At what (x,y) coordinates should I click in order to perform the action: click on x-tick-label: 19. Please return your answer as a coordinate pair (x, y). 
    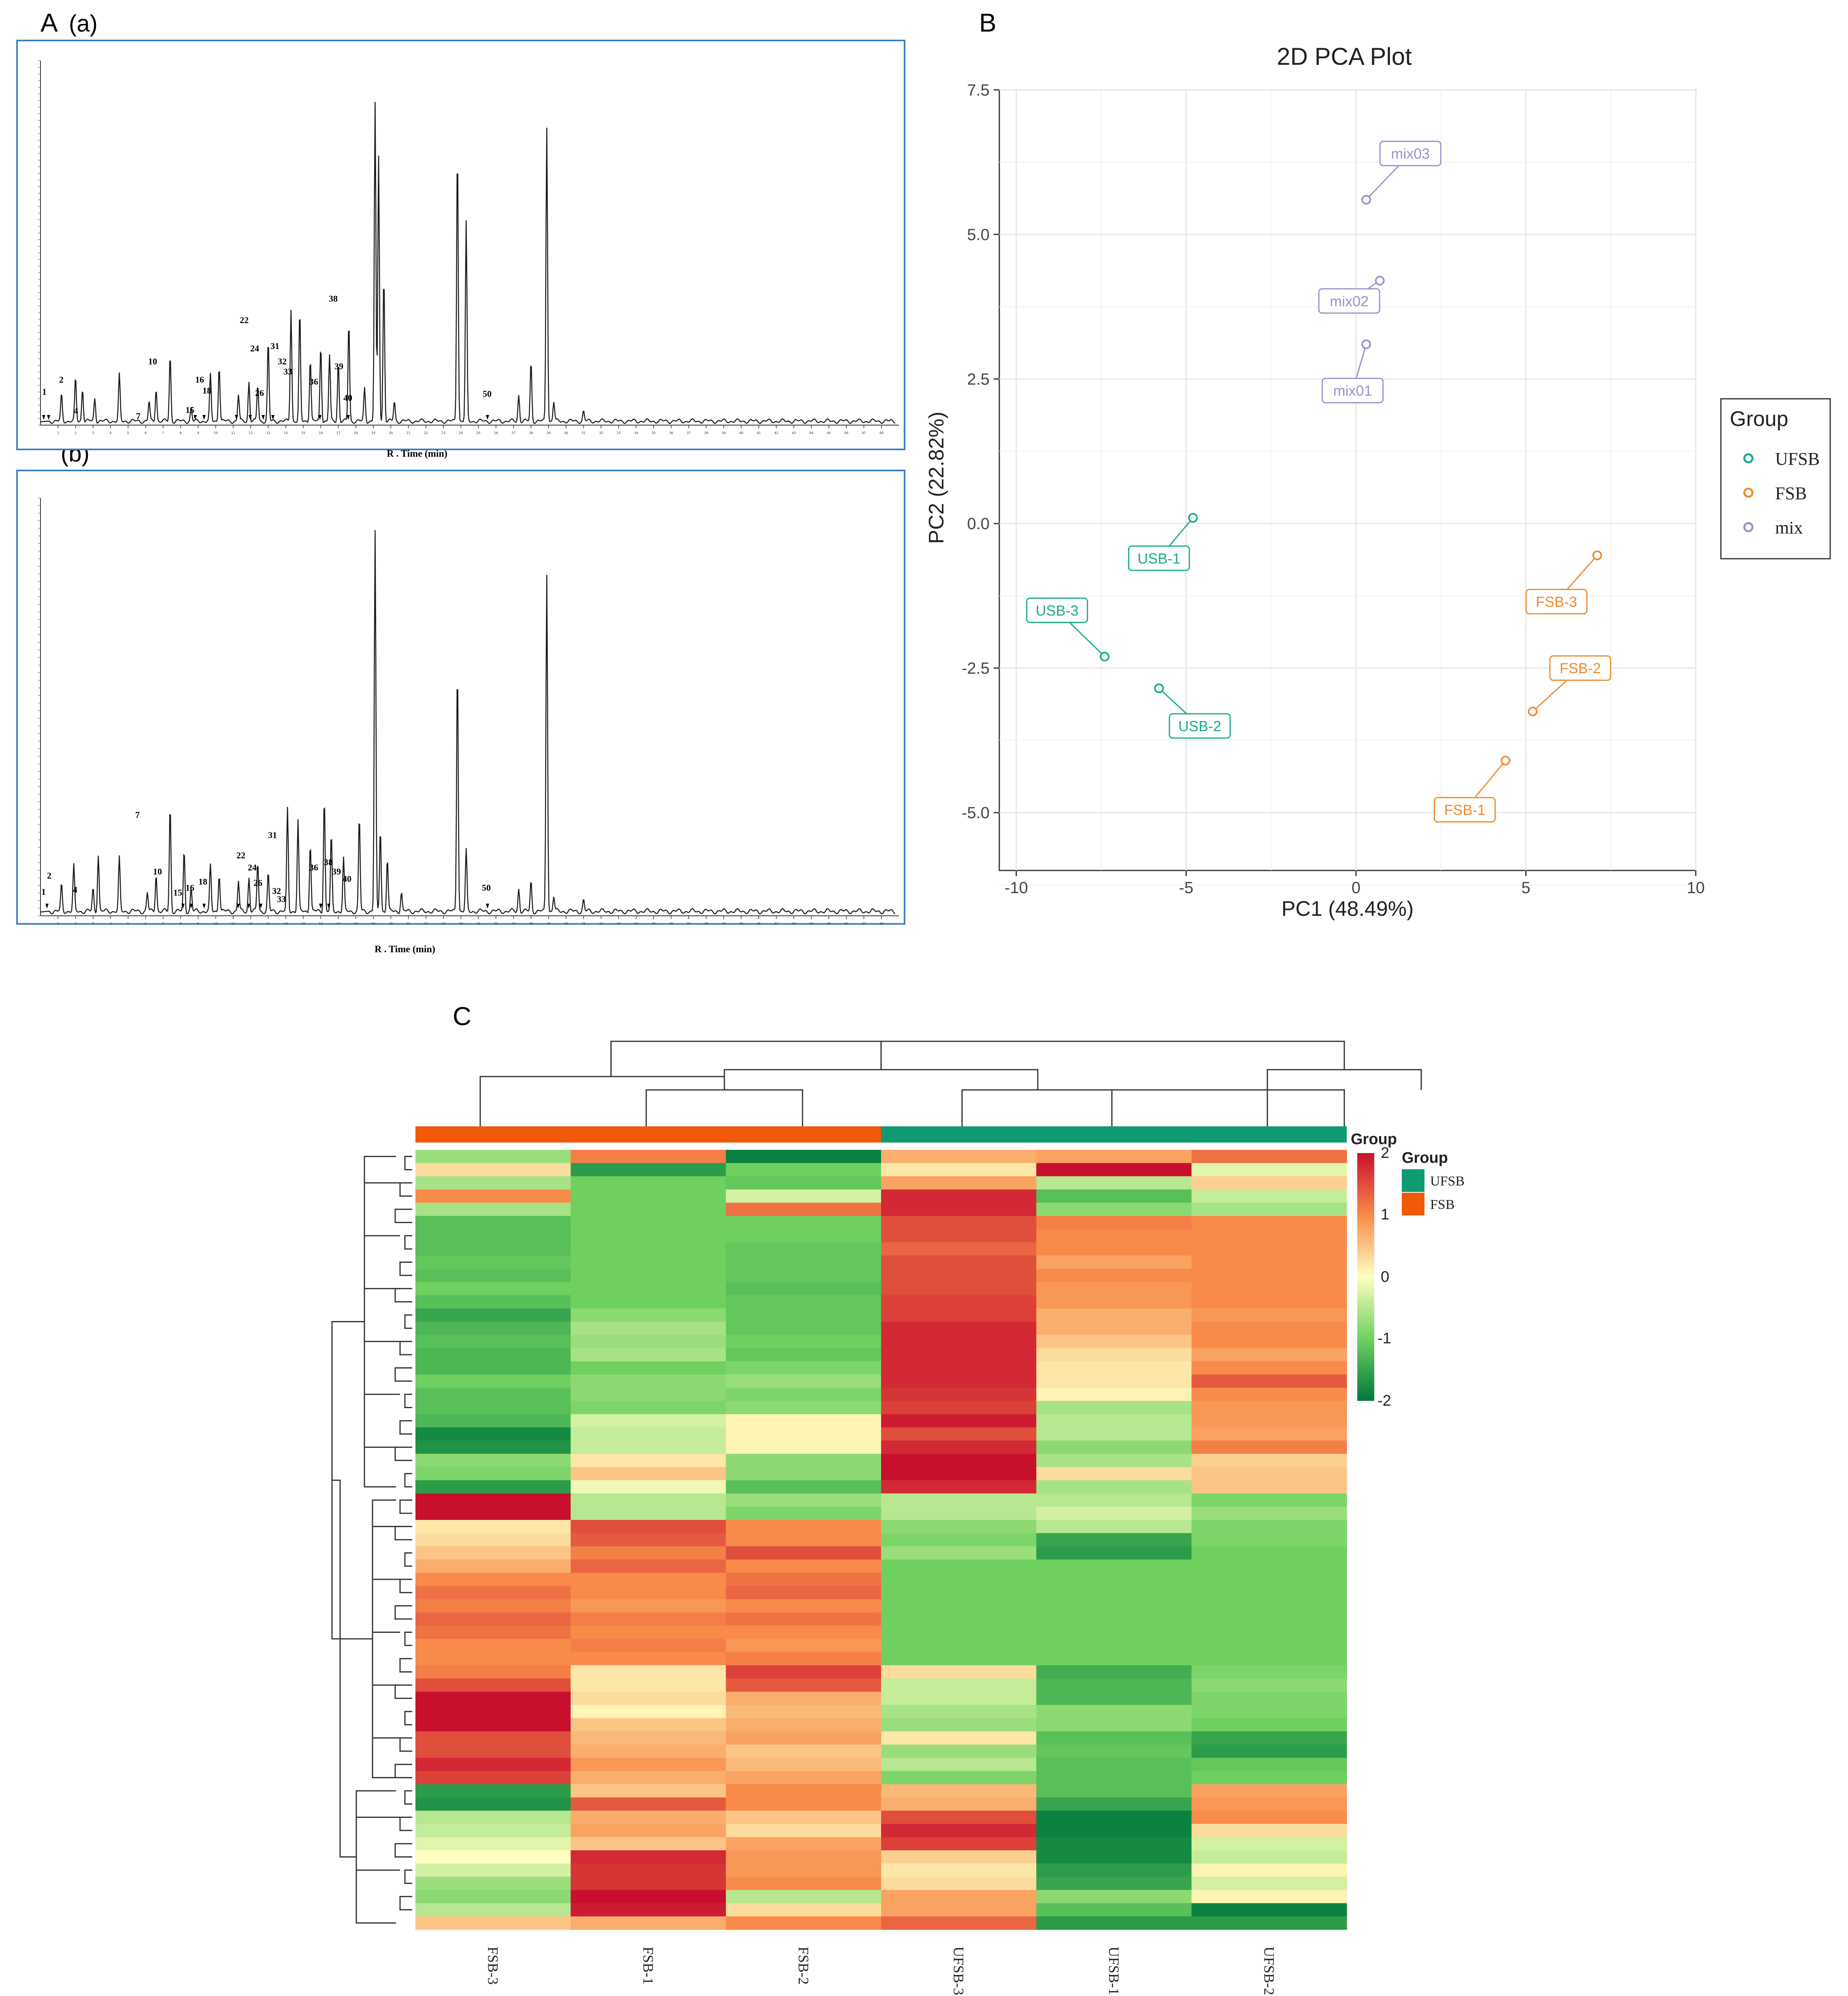
    Looking at the image, I should click on (373, 924).